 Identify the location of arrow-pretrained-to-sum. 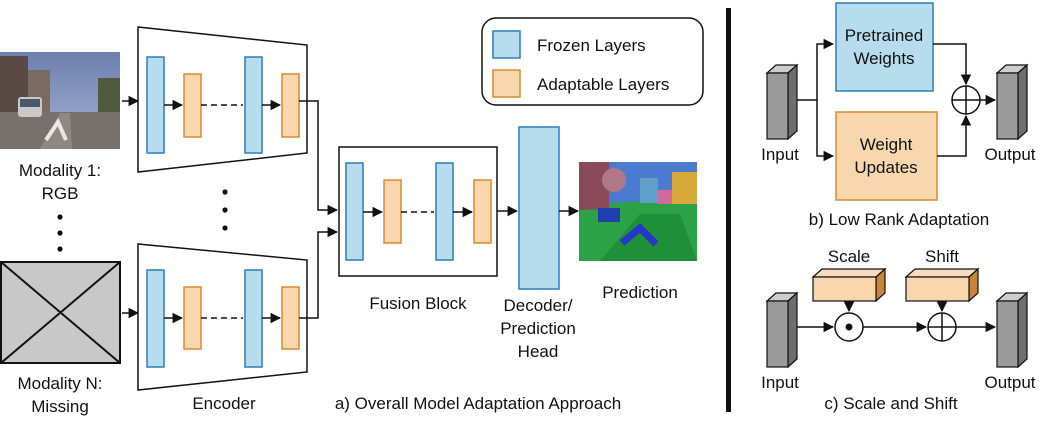
(952, 64).